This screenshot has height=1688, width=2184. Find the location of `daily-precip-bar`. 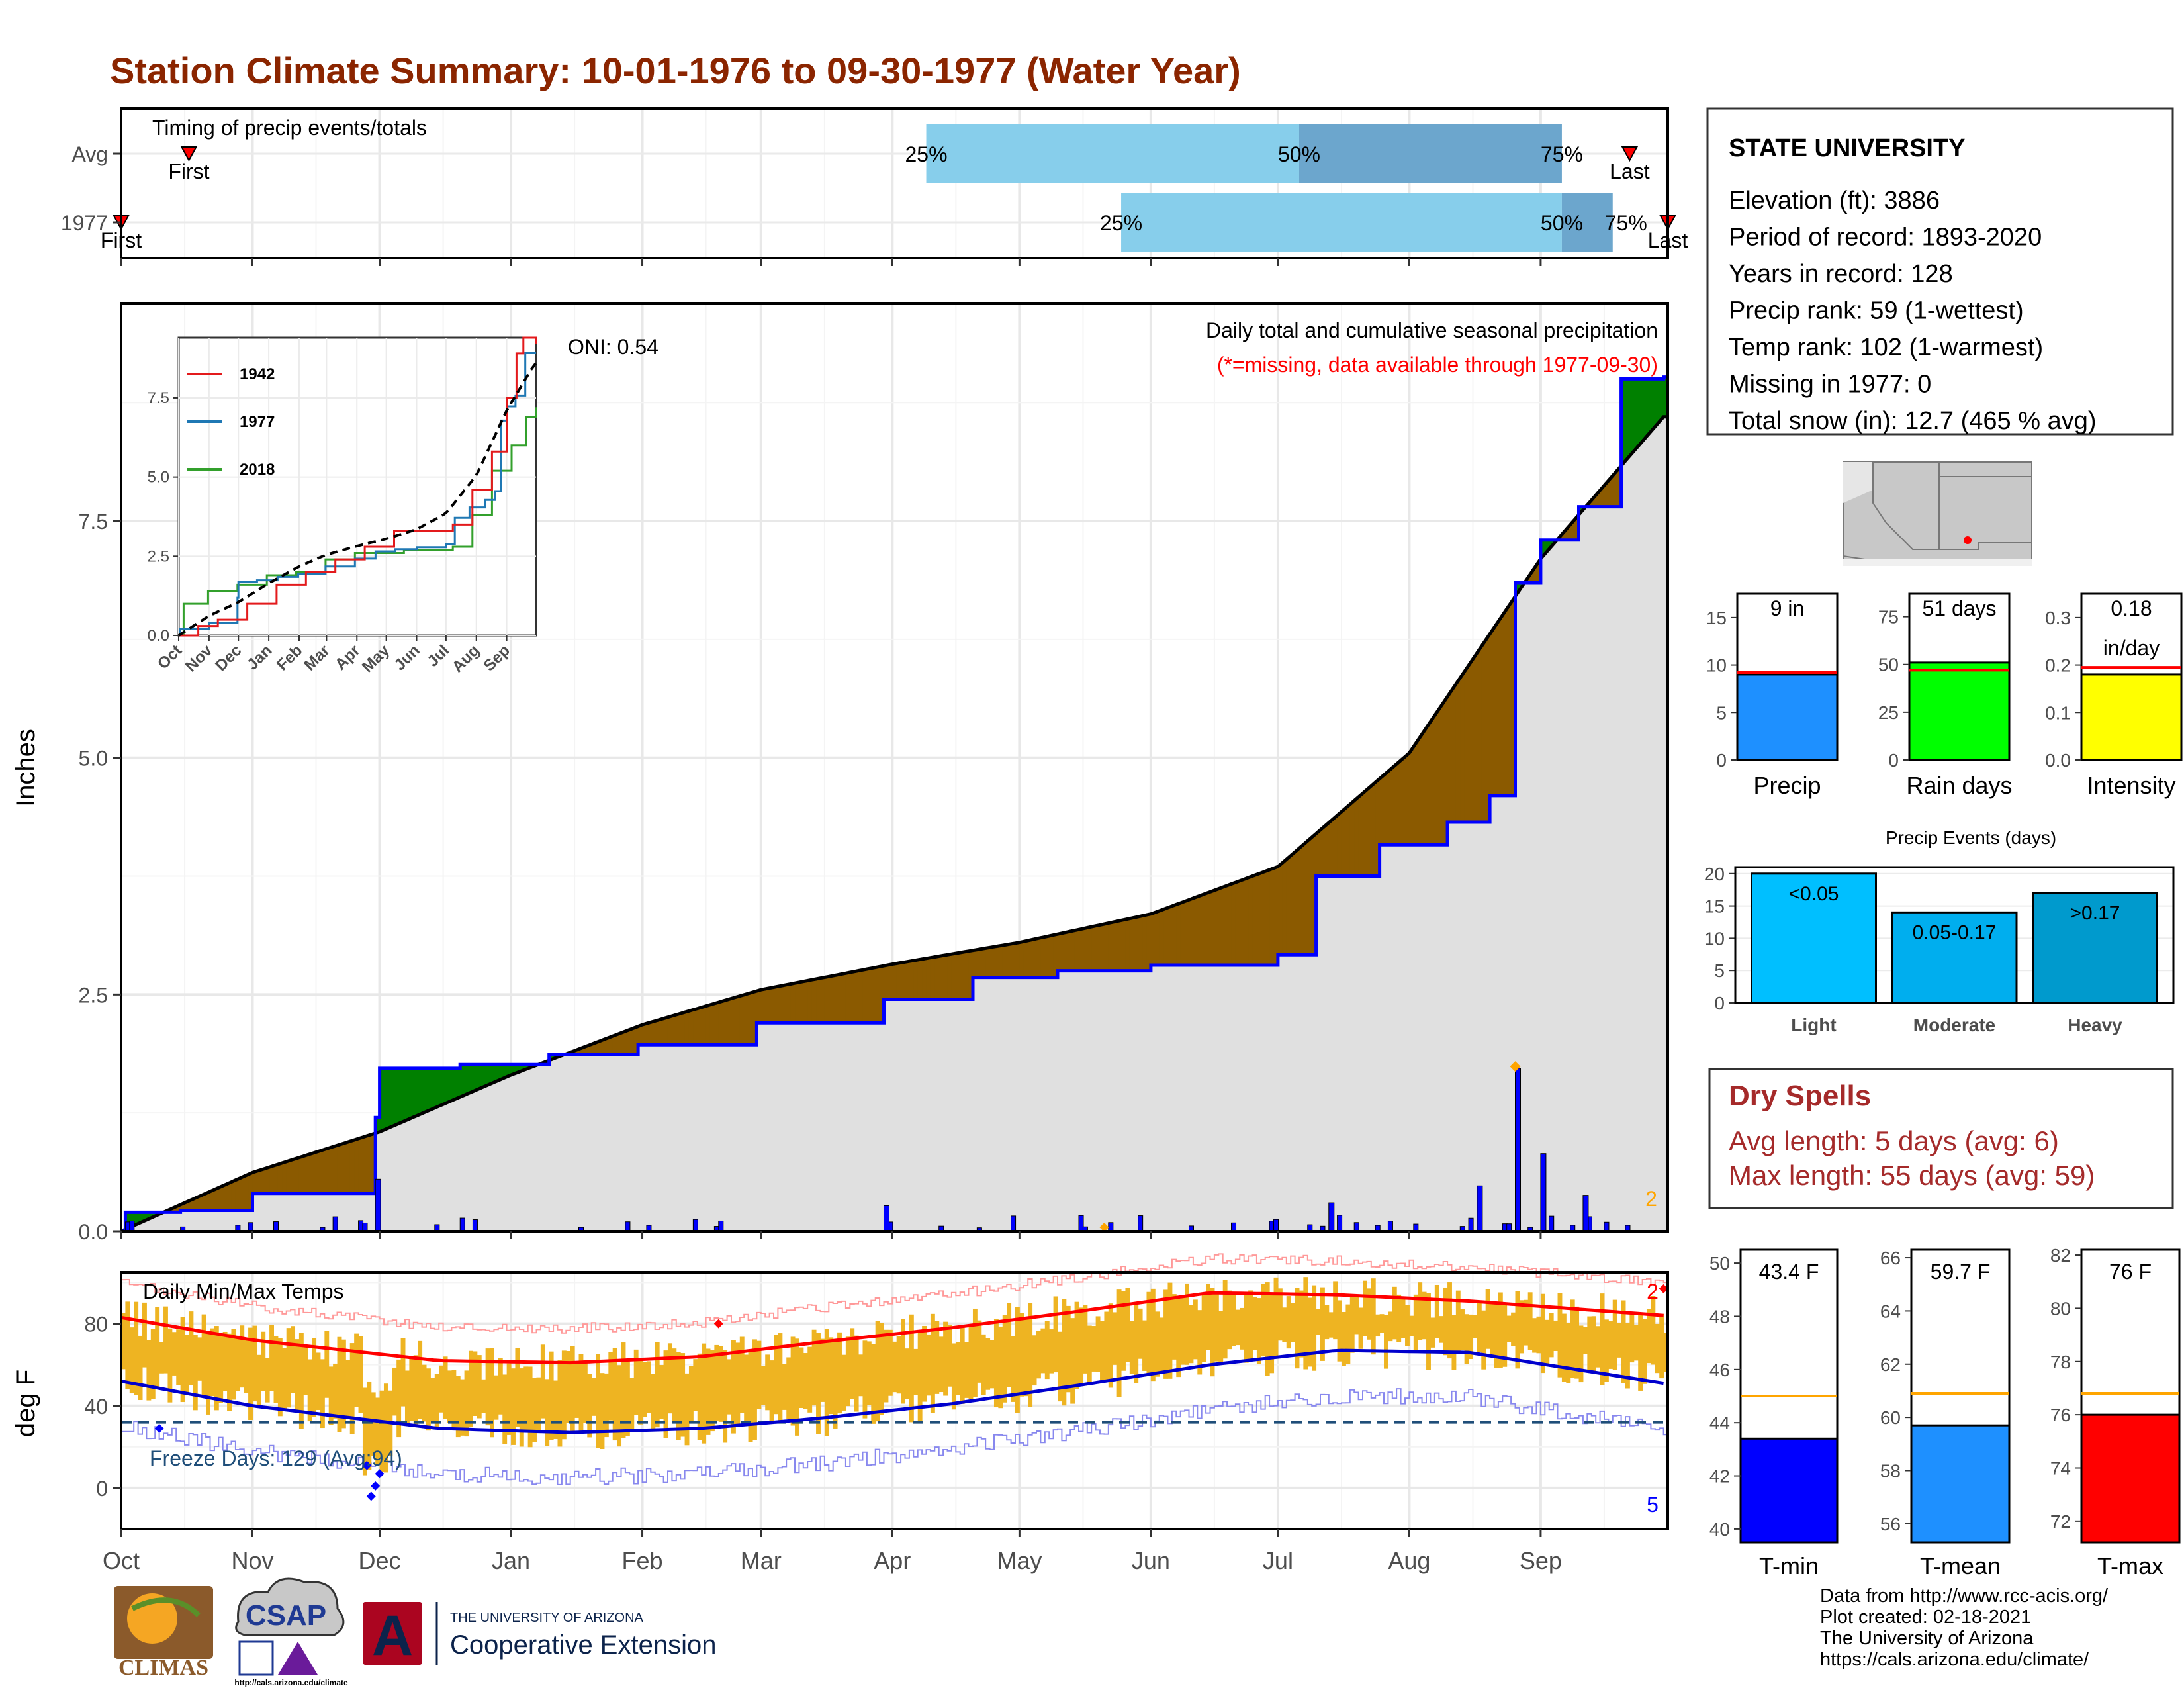

daily-precip-bar is located at coordinates (475, 1225).